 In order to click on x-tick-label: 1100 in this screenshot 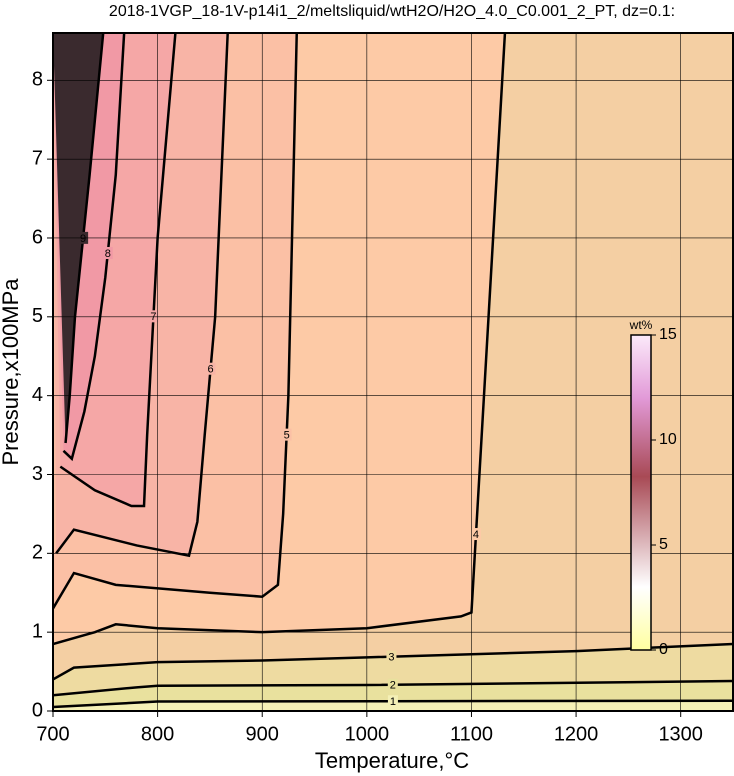, I will do `click(471, 734)`.